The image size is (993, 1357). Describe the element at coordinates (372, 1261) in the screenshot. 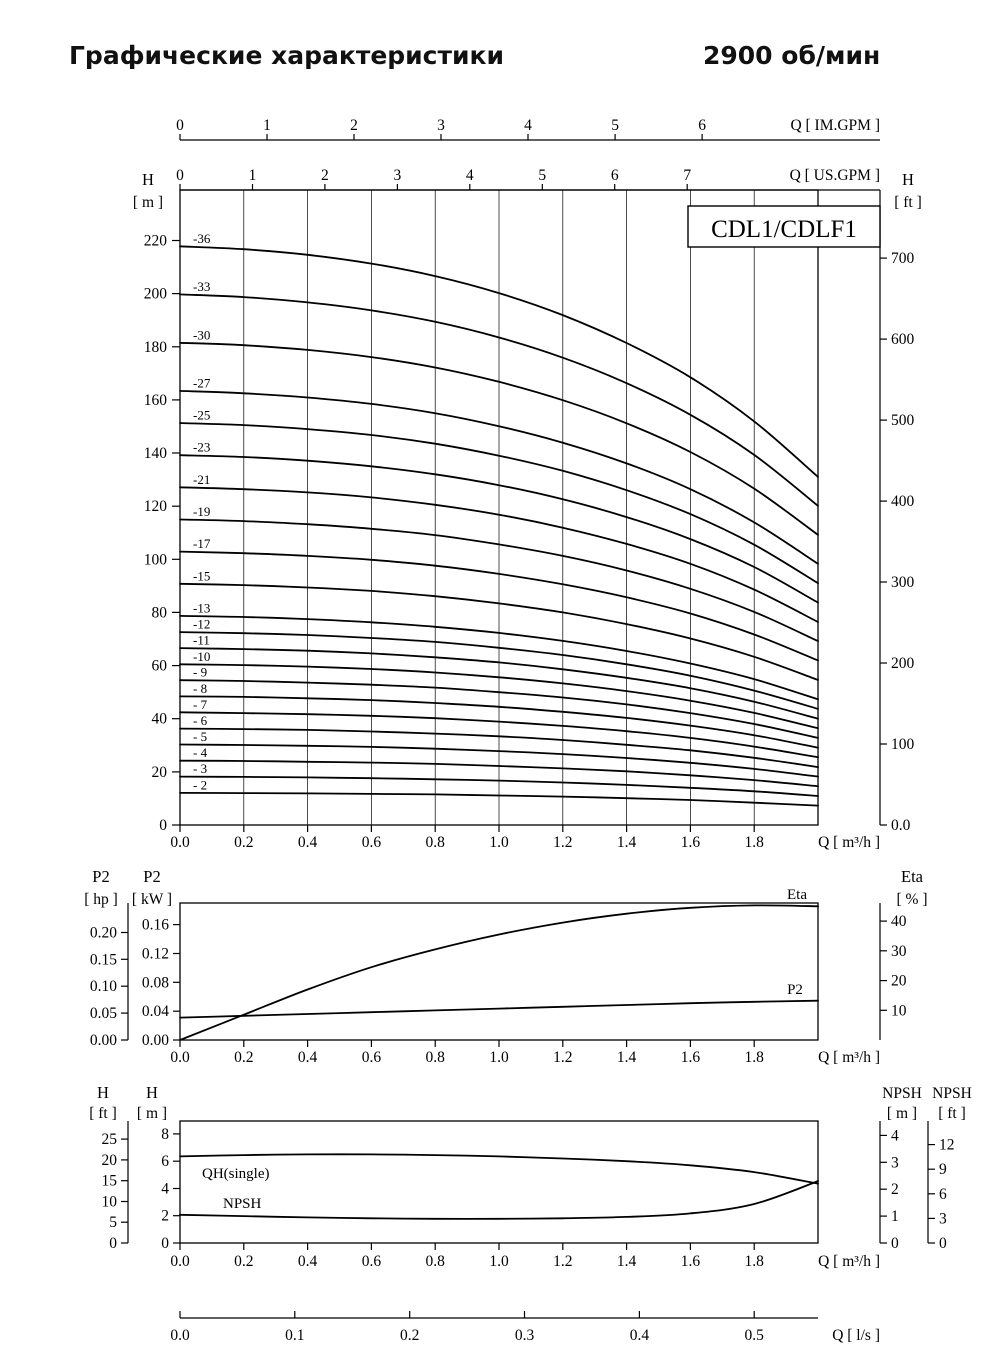

I see `x-tick-label: 0.6` at that location.